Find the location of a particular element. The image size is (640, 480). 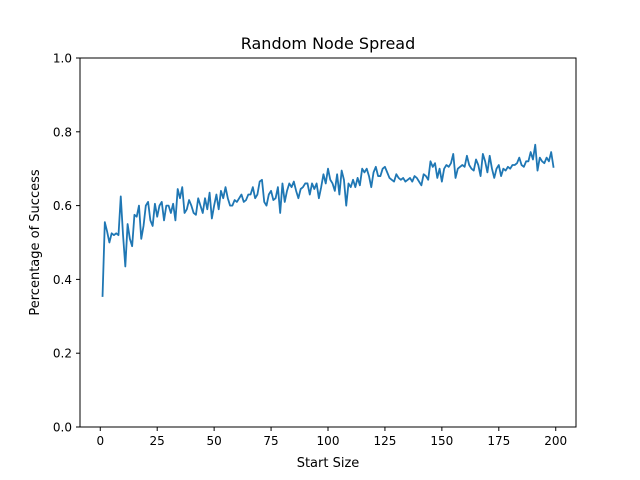

x-tick-label: 150 is located at coordinates (441, 441).